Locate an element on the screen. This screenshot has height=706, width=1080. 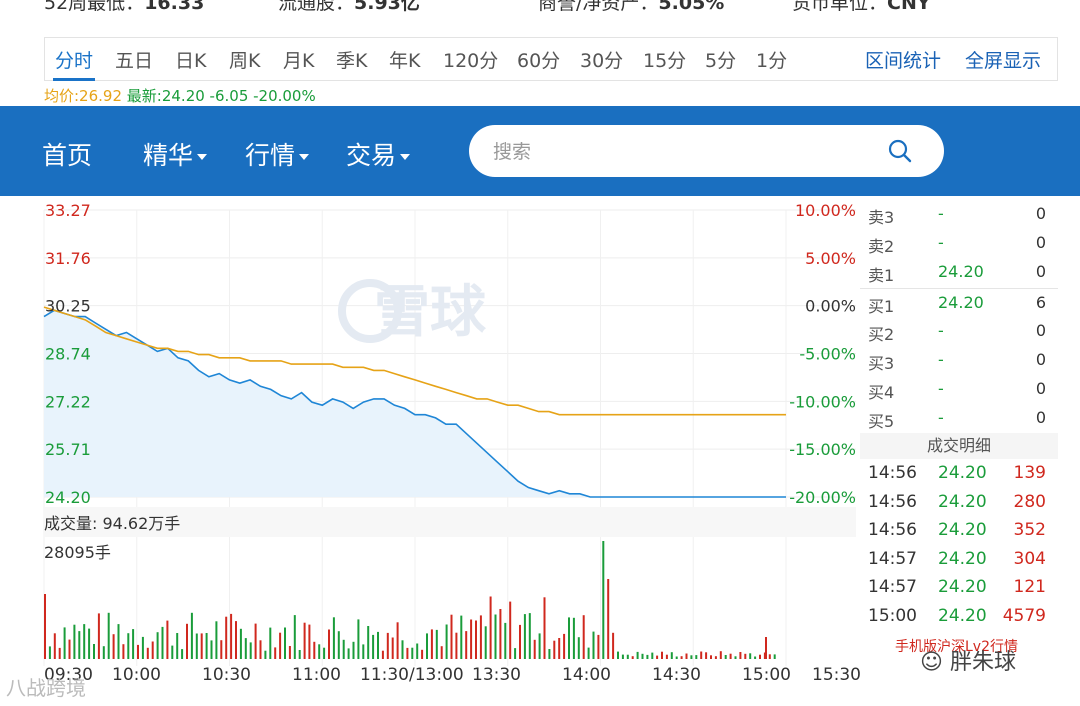
order-book-vol: 6 is located at coordinates (1040, 302).